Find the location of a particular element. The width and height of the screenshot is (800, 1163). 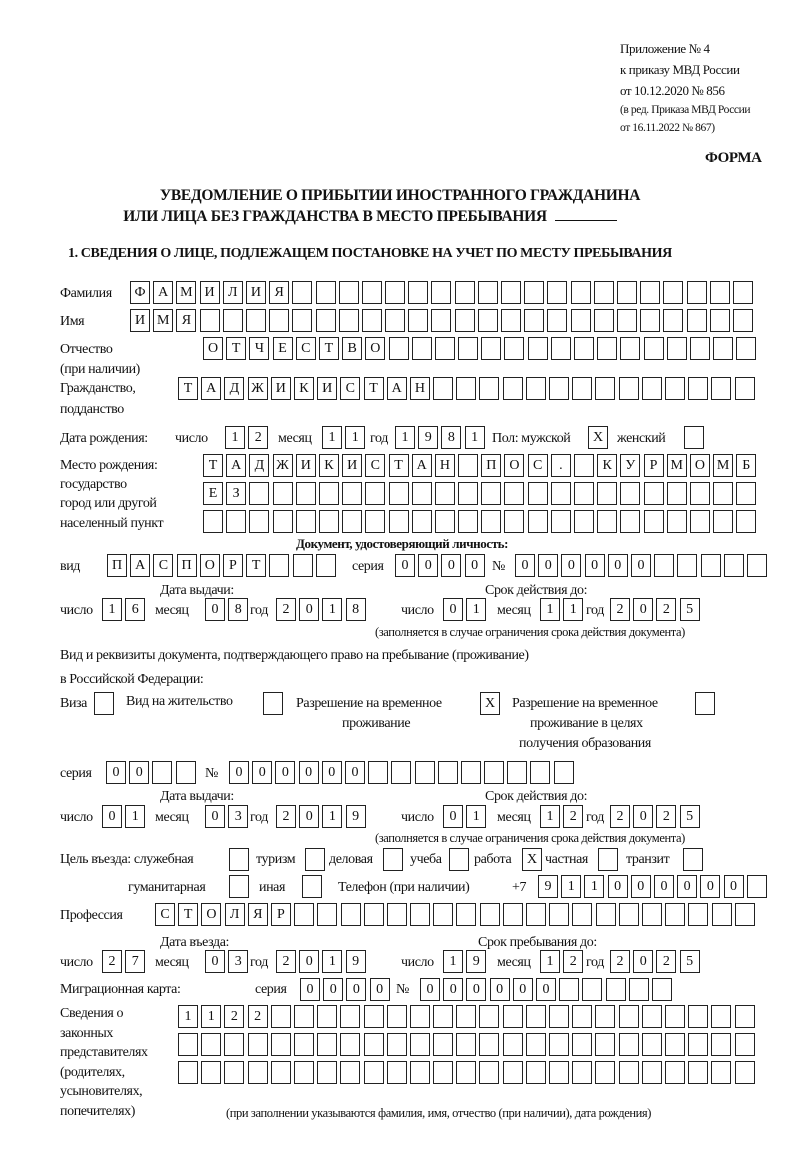

char-cell: 9 is located at coordinates (355, 961).